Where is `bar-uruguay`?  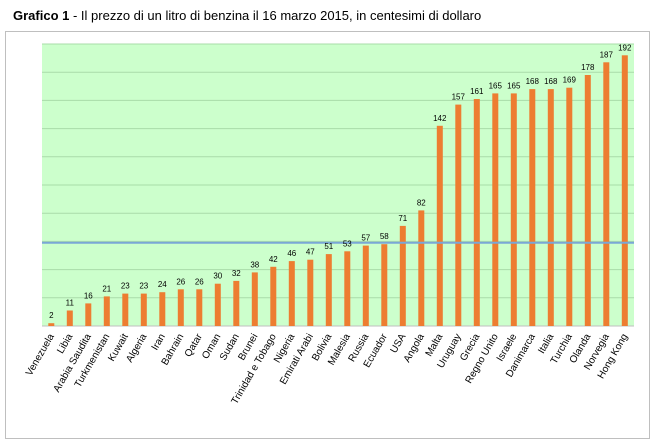 bar-uruguay is located at coordinates (458, 215).